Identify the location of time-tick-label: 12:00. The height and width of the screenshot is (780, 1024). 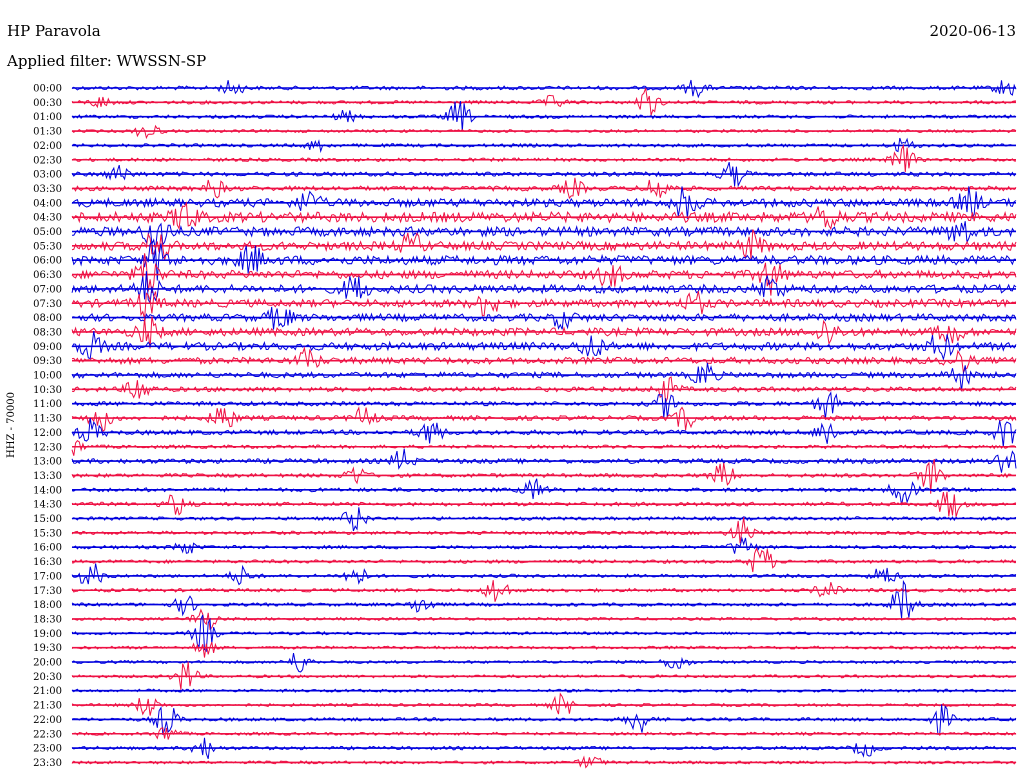
(47, 433).